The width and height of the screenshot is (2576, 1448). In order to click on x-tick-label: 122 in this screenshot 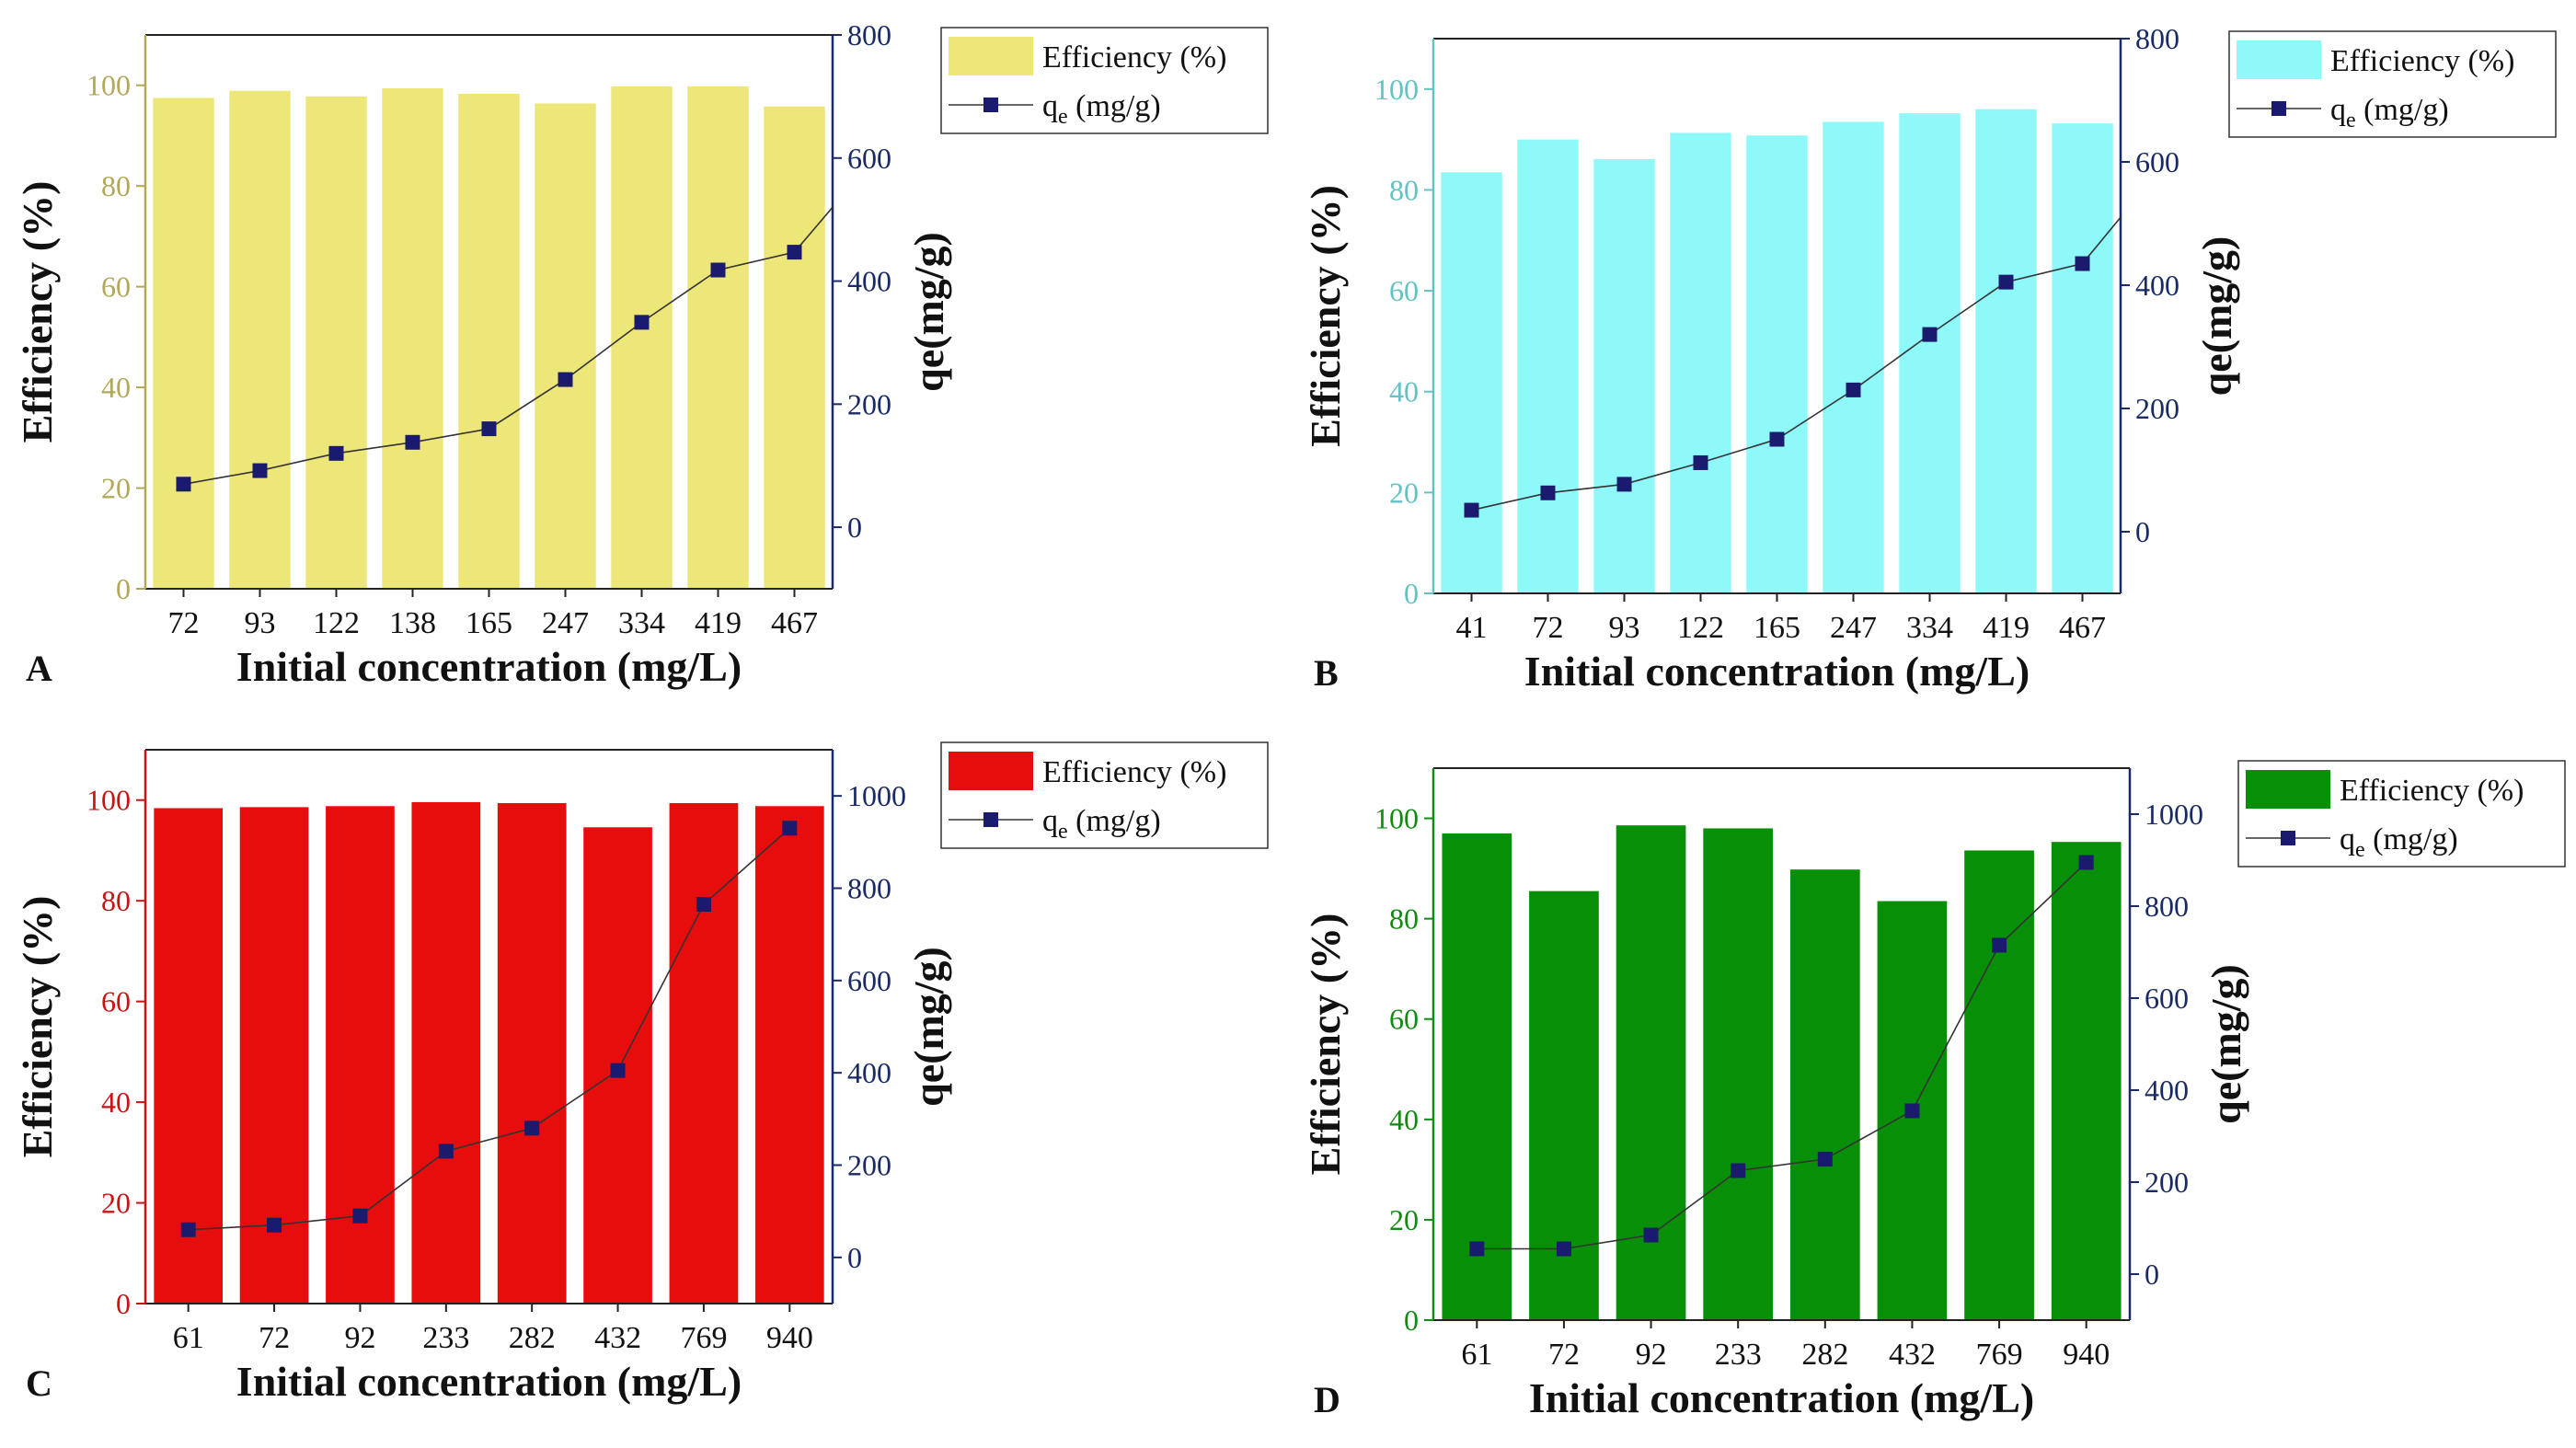, I will do `click(336, 623)`.